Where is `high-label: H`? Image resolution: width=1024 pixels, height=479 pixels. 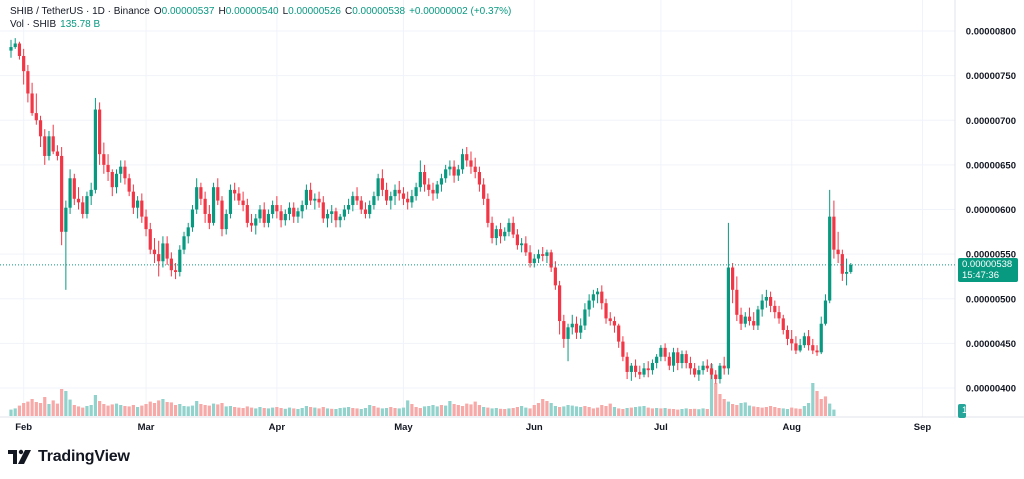
high-label: H is located at coordinates (222, 11).